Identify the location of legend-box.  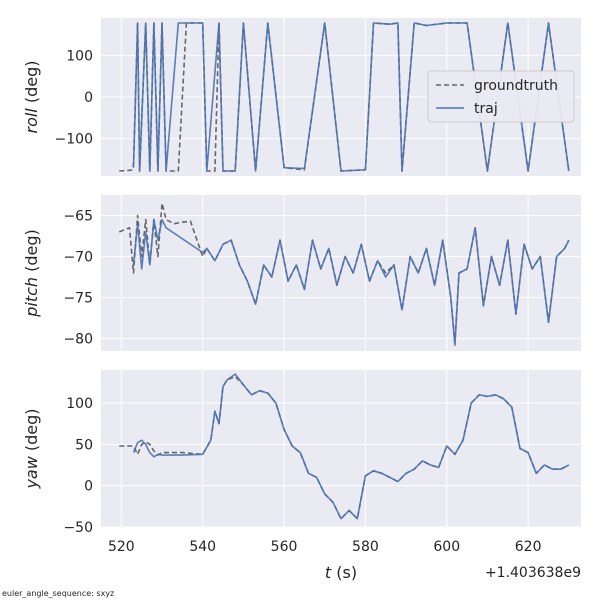
(501, 96).